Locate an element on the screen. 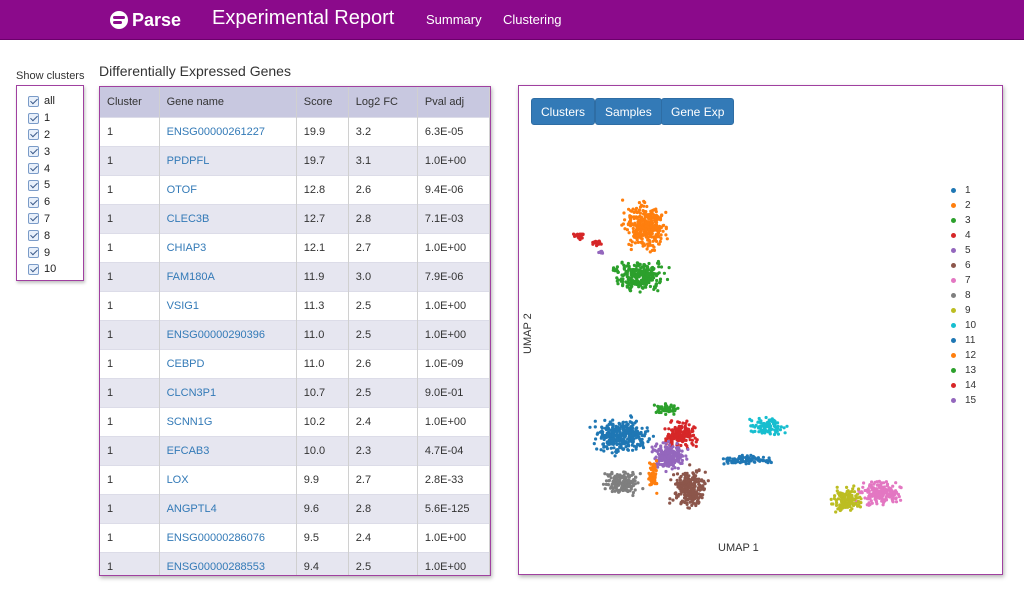 The image size is (1024, 601). table-row: 1 LOX 9.9 2.7 2.8E-33 is located at coordinates (295, 479).